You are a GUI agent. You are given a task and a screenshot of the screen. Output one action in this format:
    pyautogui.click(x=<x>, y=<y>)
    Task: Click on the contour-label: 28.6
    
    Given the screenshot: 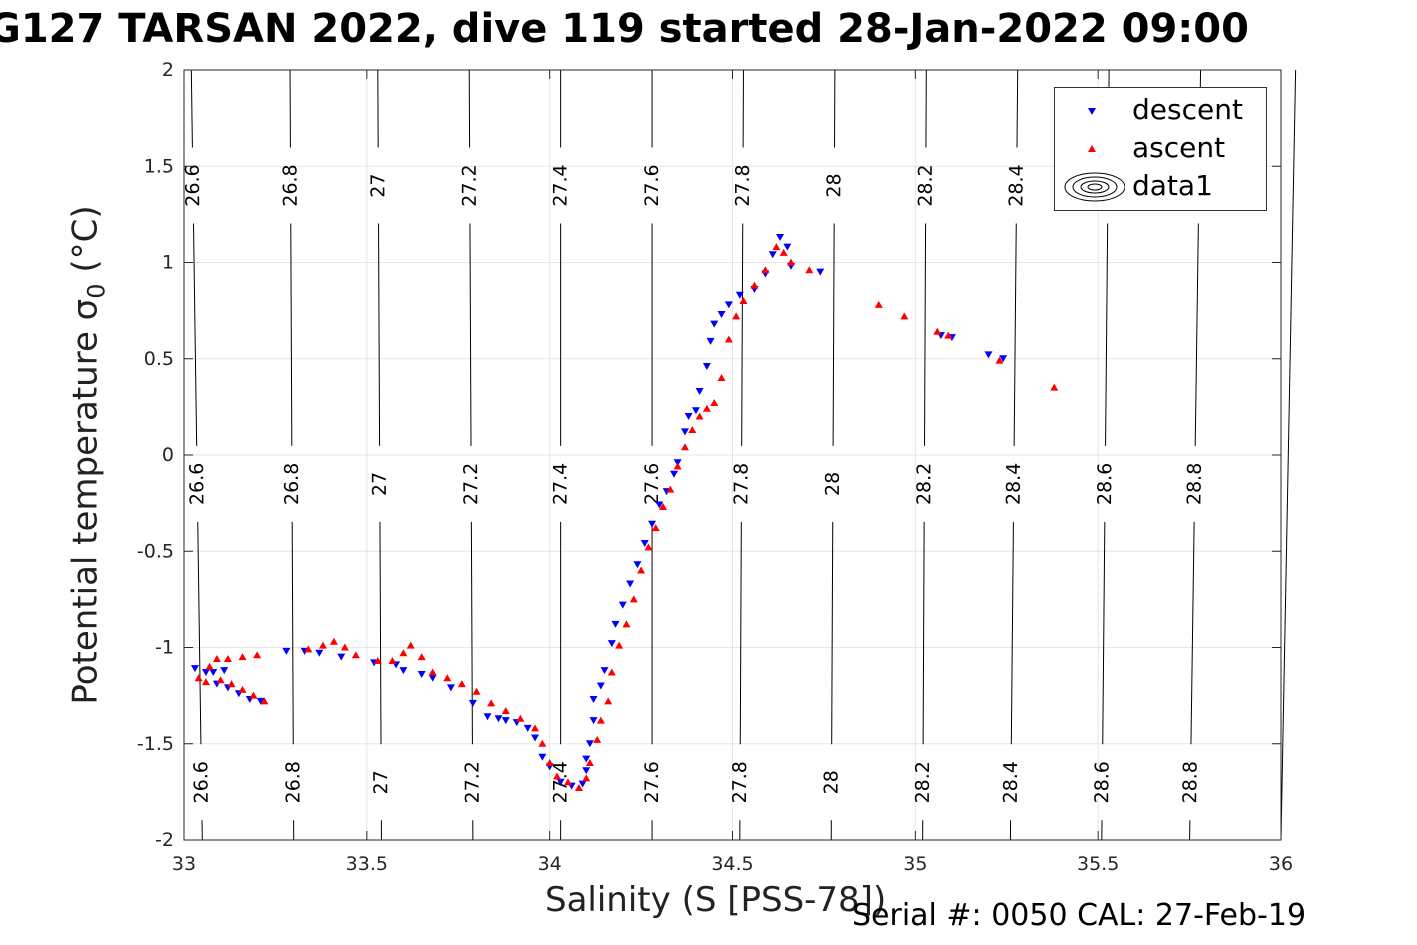 What is the action you would take?
    pyautogui.click(x=1102, y=782)
    